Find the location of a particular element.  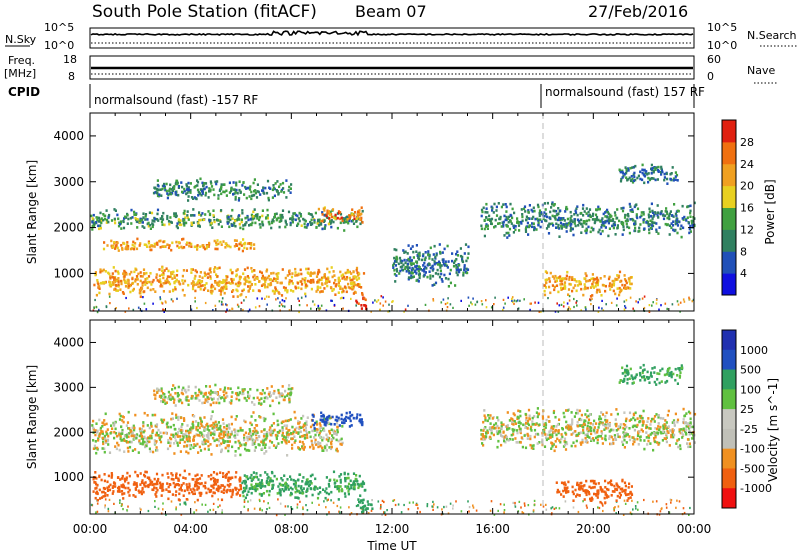

power-colorbar-tick: 8 is located at coordinates (743, 251).